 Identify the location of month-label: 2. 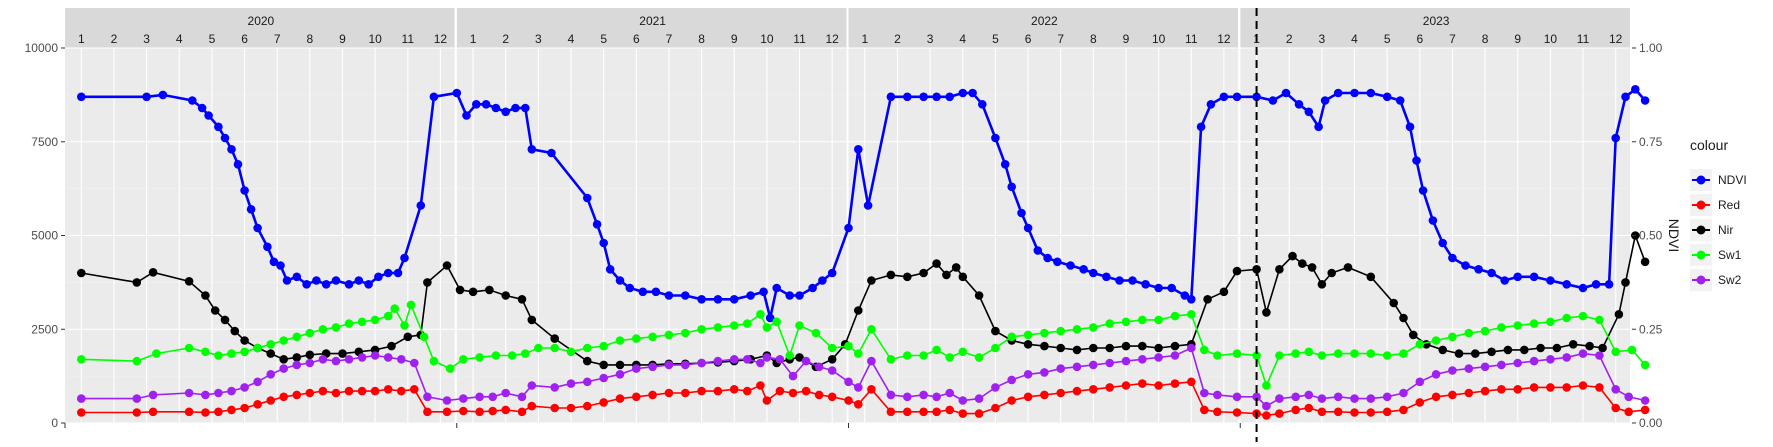
(897, 39).